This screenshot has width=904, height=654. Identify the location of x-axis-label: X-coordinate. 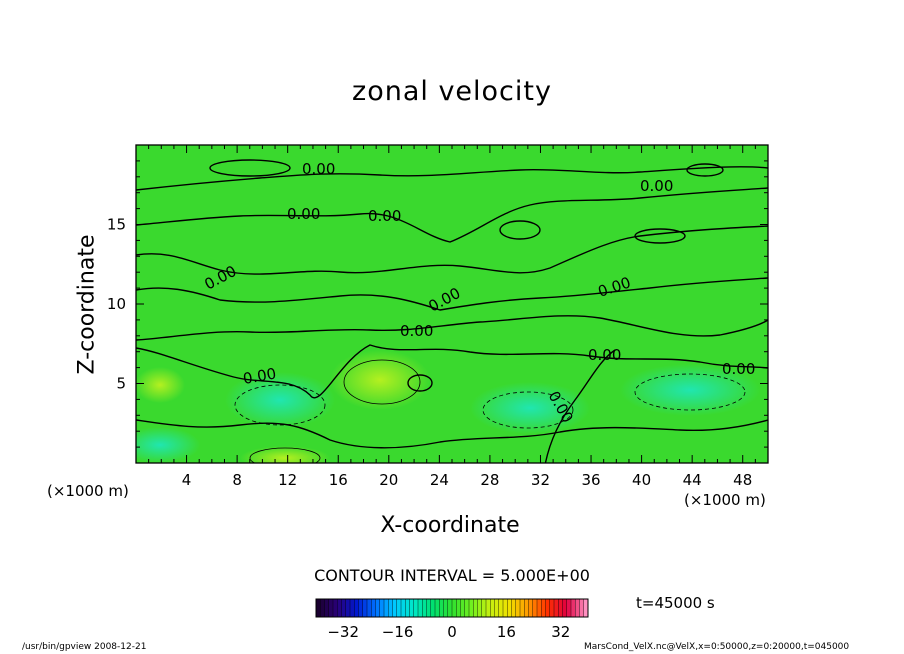
(450, 525).